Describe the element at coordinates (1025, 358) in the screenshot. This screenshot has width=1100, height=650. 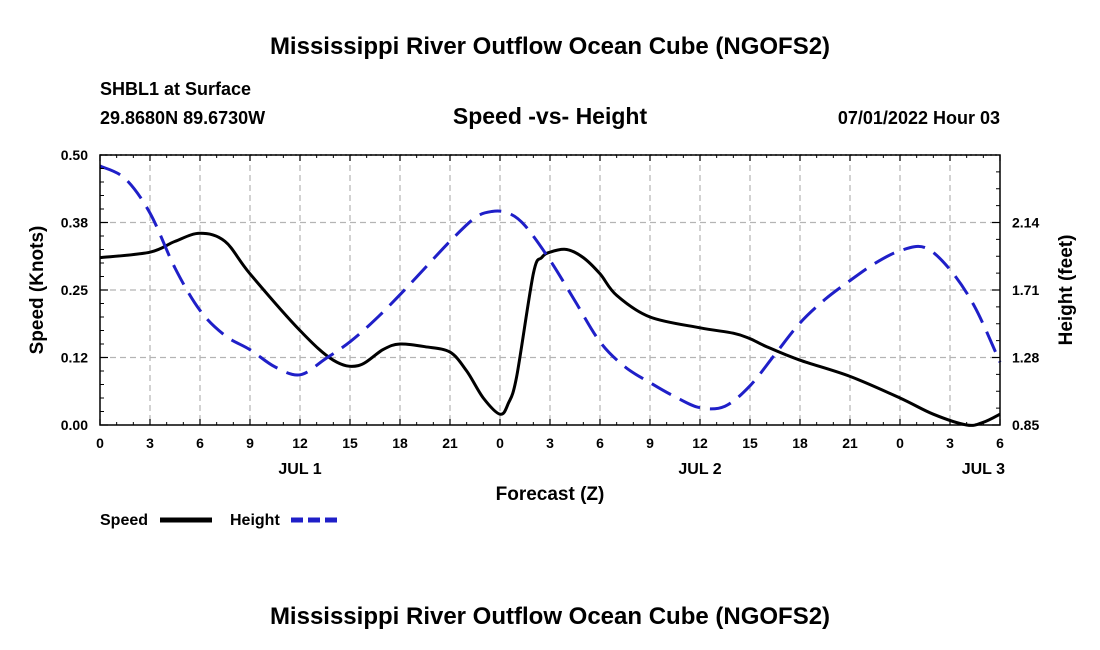
I see `y2-tick-label: 1.28` at that location.